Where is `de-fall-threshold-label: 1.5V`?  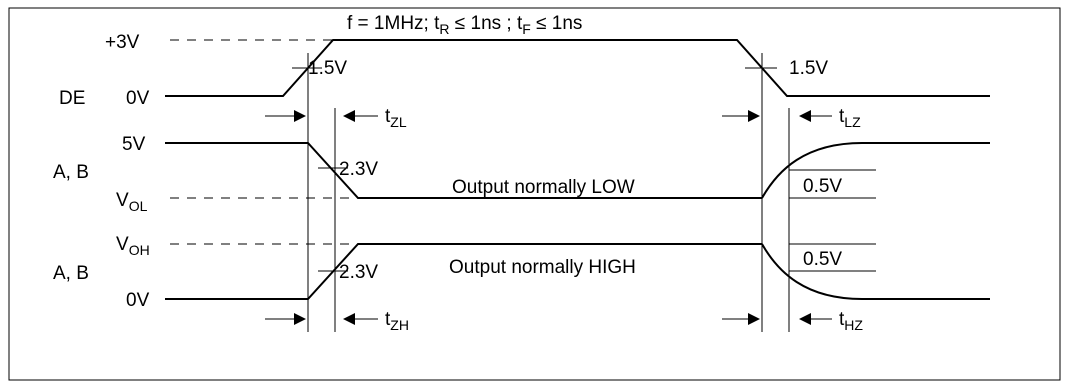 de-fall-threshold-label: 1.5V is located at coordinates (808, 68).